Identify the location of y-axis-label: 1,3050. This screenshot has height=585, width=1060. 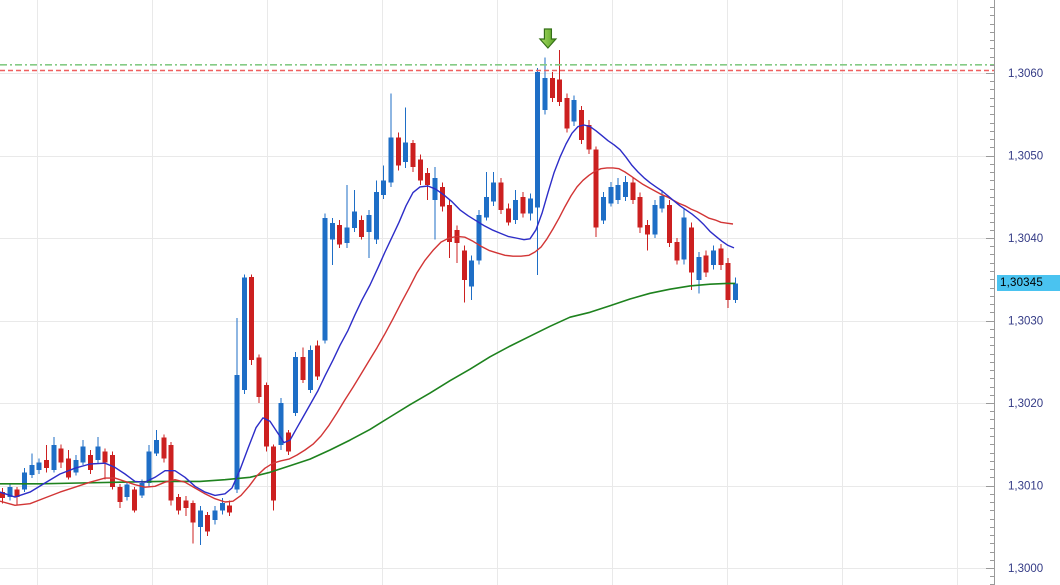
(1025, 157).